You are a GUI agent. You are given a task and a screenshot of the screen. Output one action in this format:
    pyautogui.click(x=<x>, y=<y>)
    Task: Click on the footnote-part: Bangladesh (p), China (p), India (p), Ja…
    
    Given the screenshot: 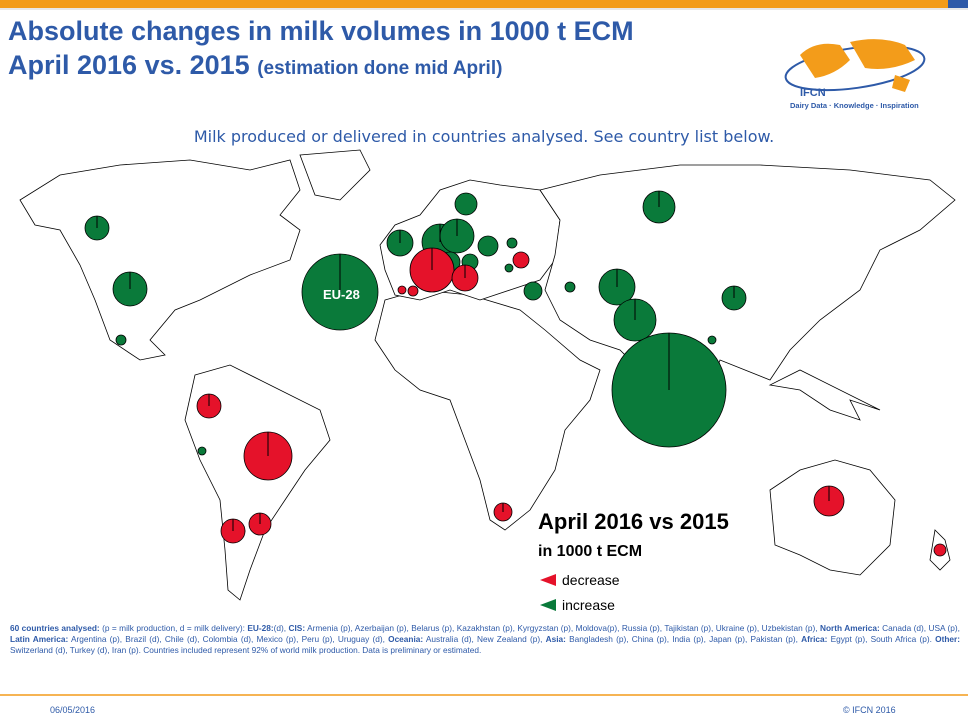 What is the action you would take?
    pyautogui.click(x=683, y=639)
    